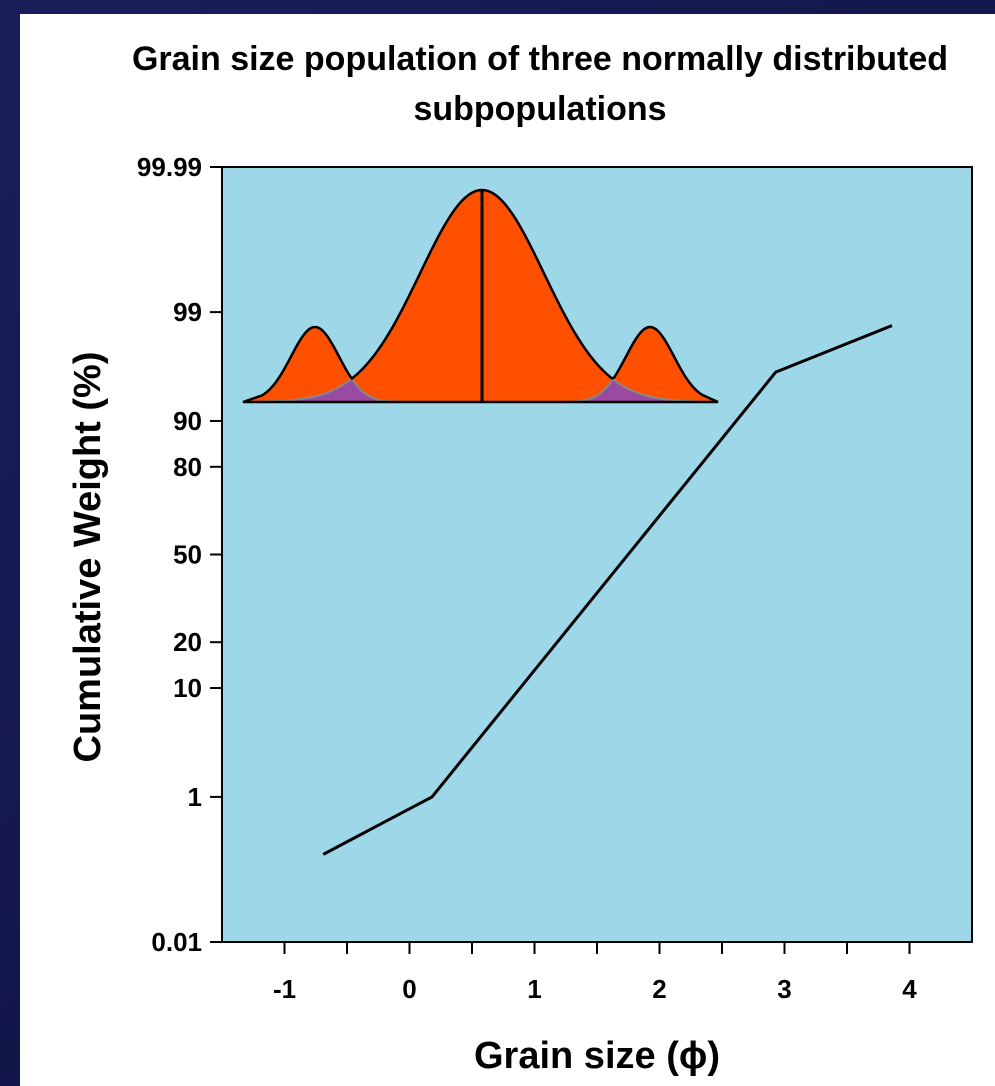  Describe the element at coordinates (187, 312) in the screenshot. I see `y-tick-label: 99` at that location.